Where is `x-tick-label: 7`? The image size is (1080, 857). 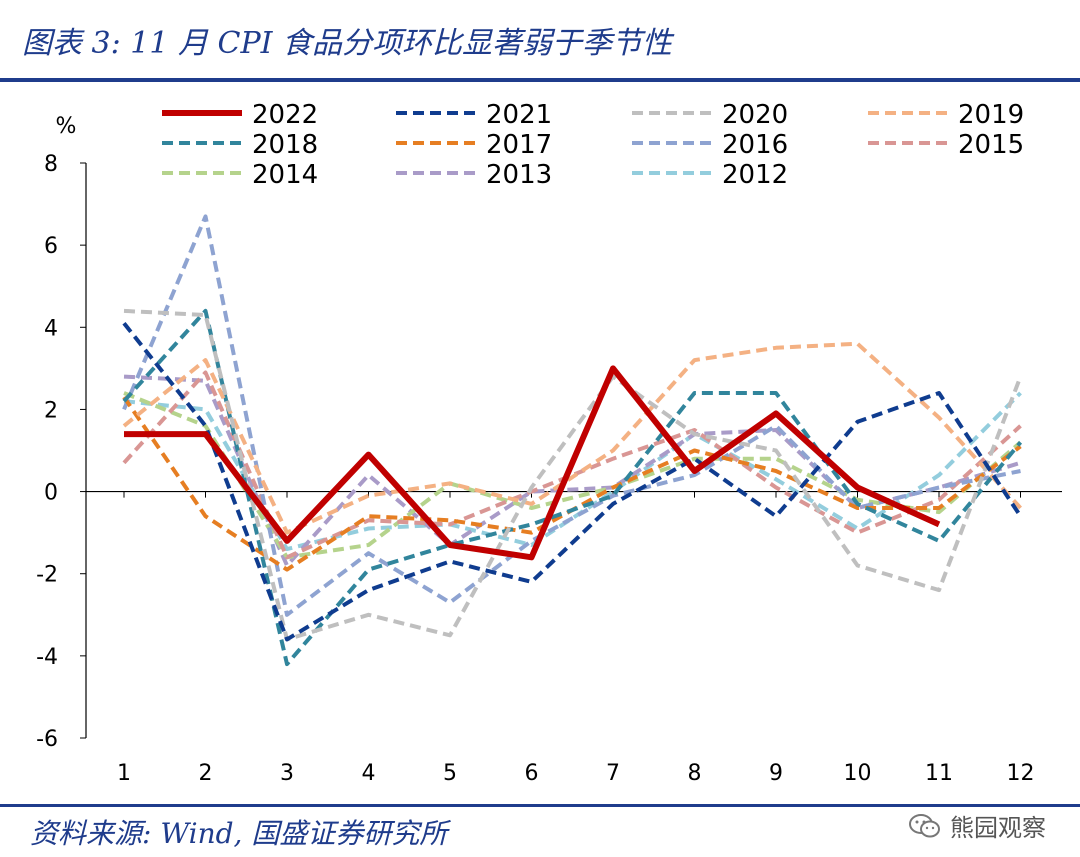
x-tick-label: 7 is located at coordinates (613, 773).